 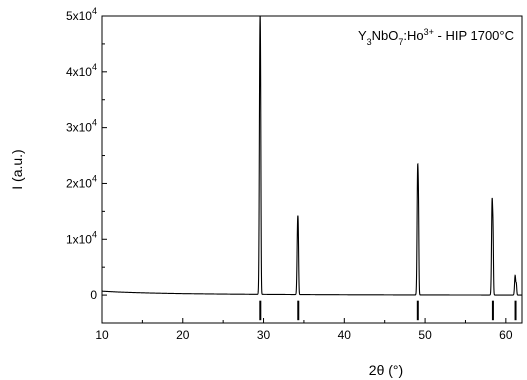 What do you see at coordinates (81, 237) in the screenshot?
I see `y-tick-label: 1x10⁴` at bounding box center [81, 237].